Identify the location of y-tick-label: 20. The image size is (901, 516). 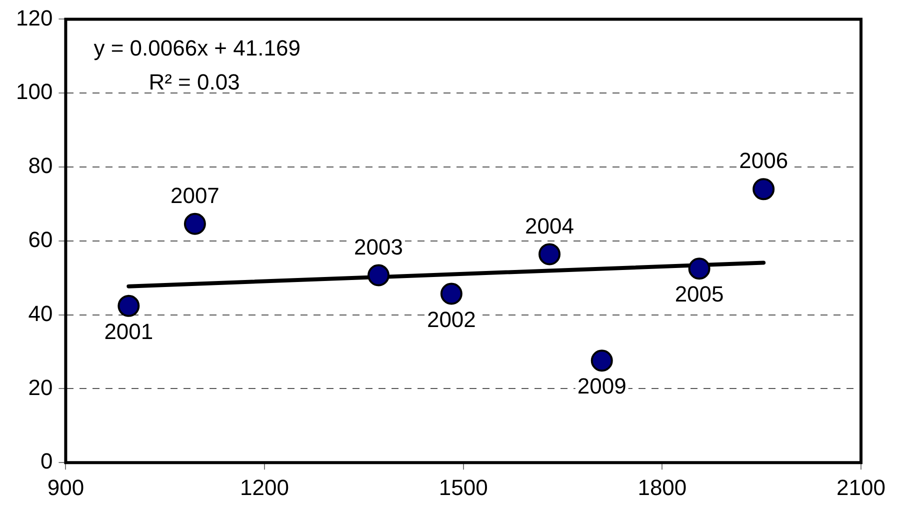
(40, 387).